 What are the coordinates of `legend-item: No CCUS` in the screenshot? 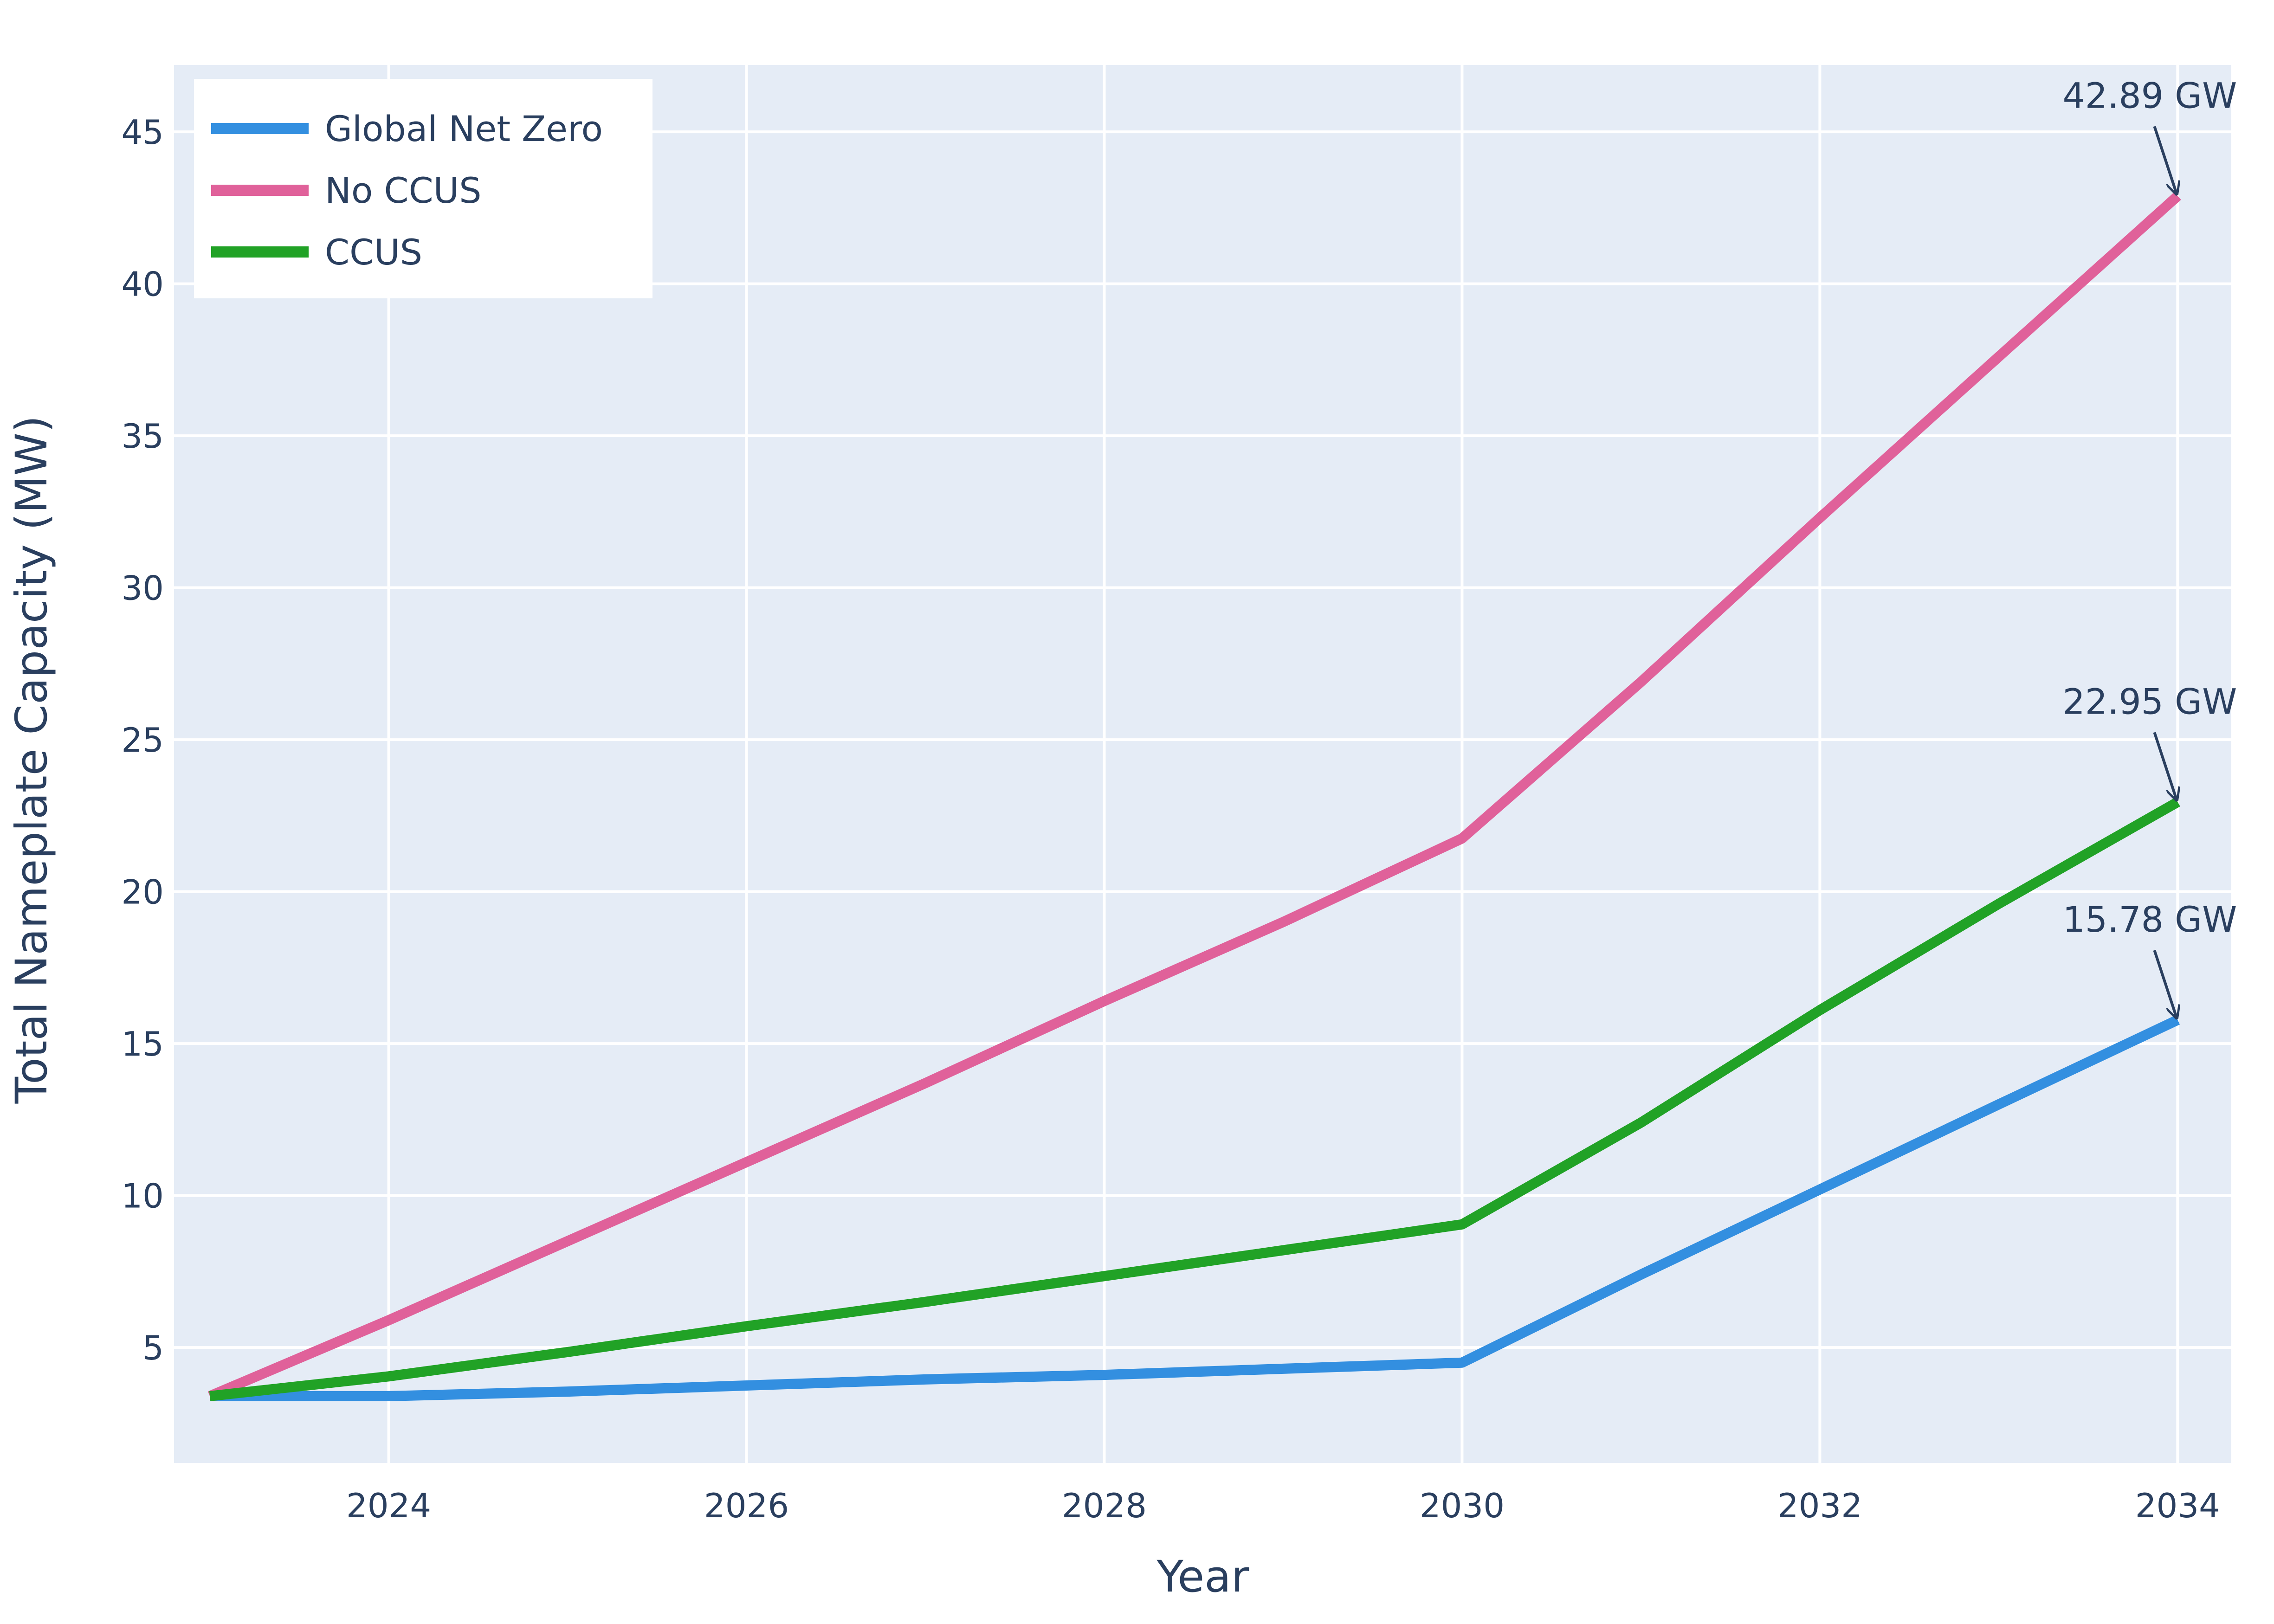 It's located at (346, 191).